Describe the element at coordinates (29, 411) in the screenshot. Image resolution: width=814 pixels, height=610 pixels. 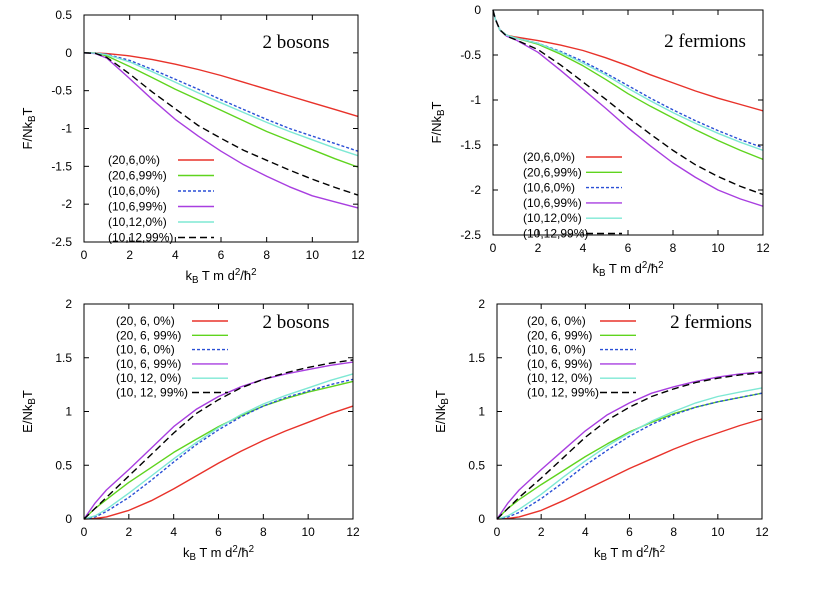
I see `y-axis-label: E/NkBT` at that location.